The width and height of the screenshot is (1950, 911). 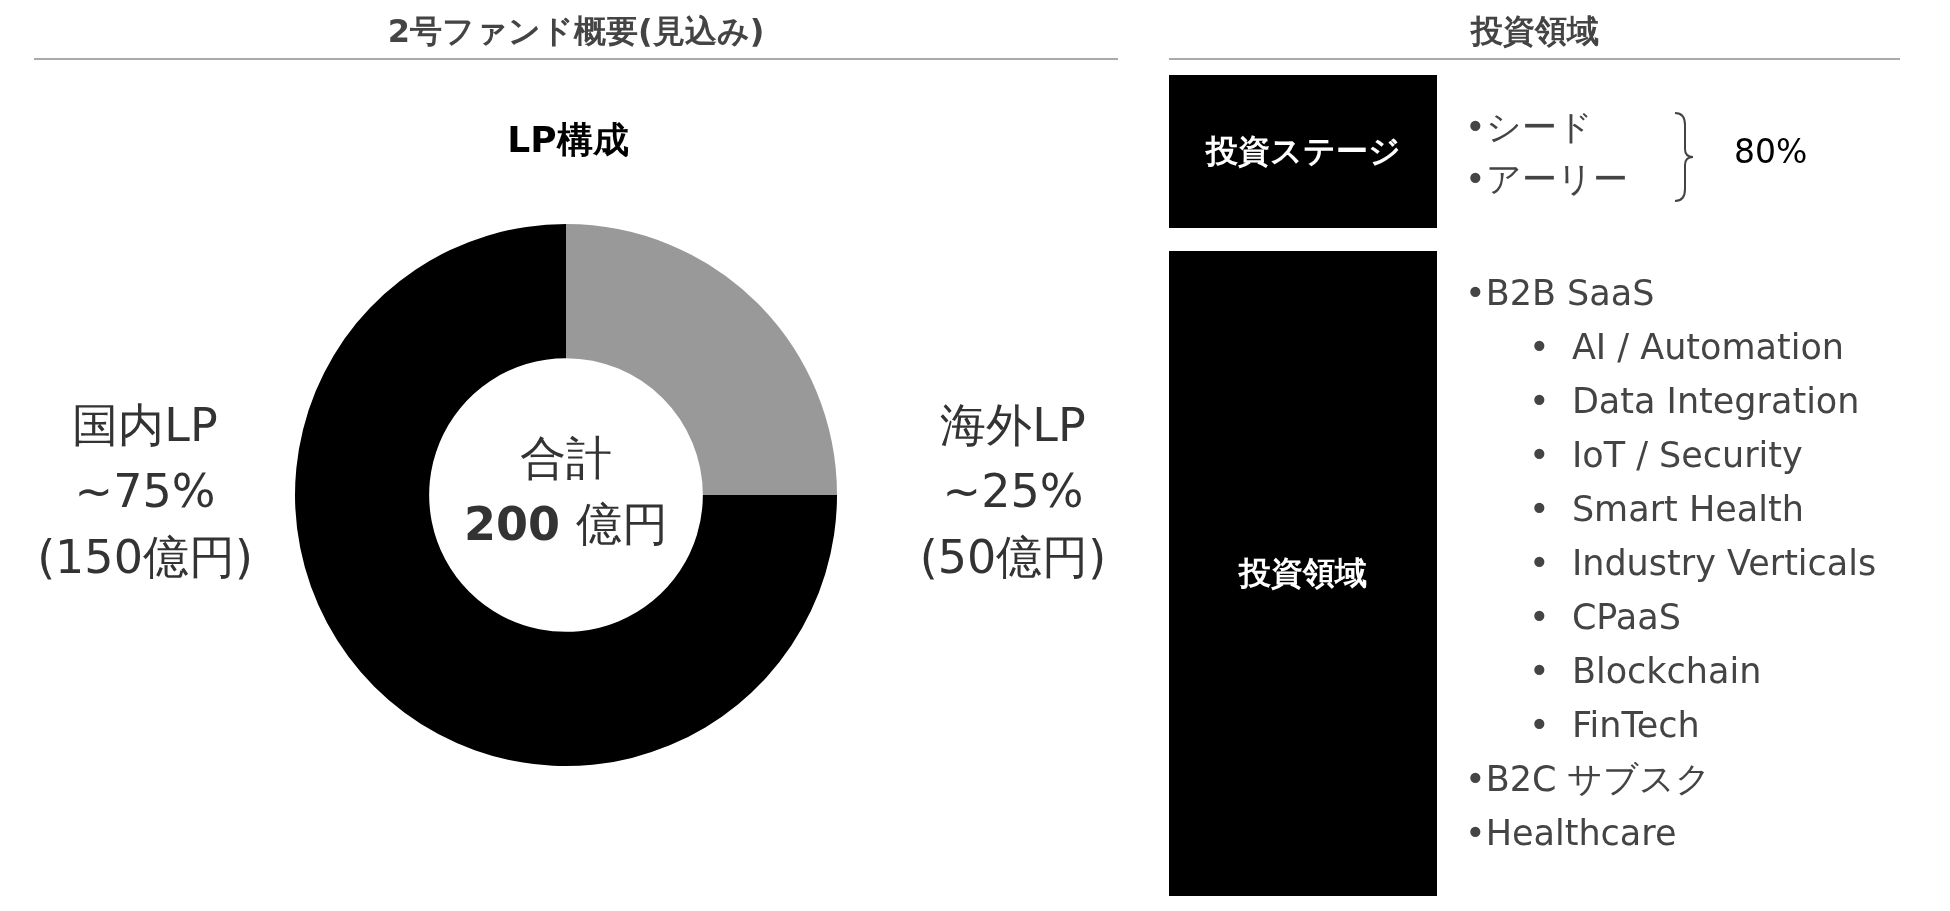 I want to click on data-label: ~25% (50億円), so click(x=1013, y=523).